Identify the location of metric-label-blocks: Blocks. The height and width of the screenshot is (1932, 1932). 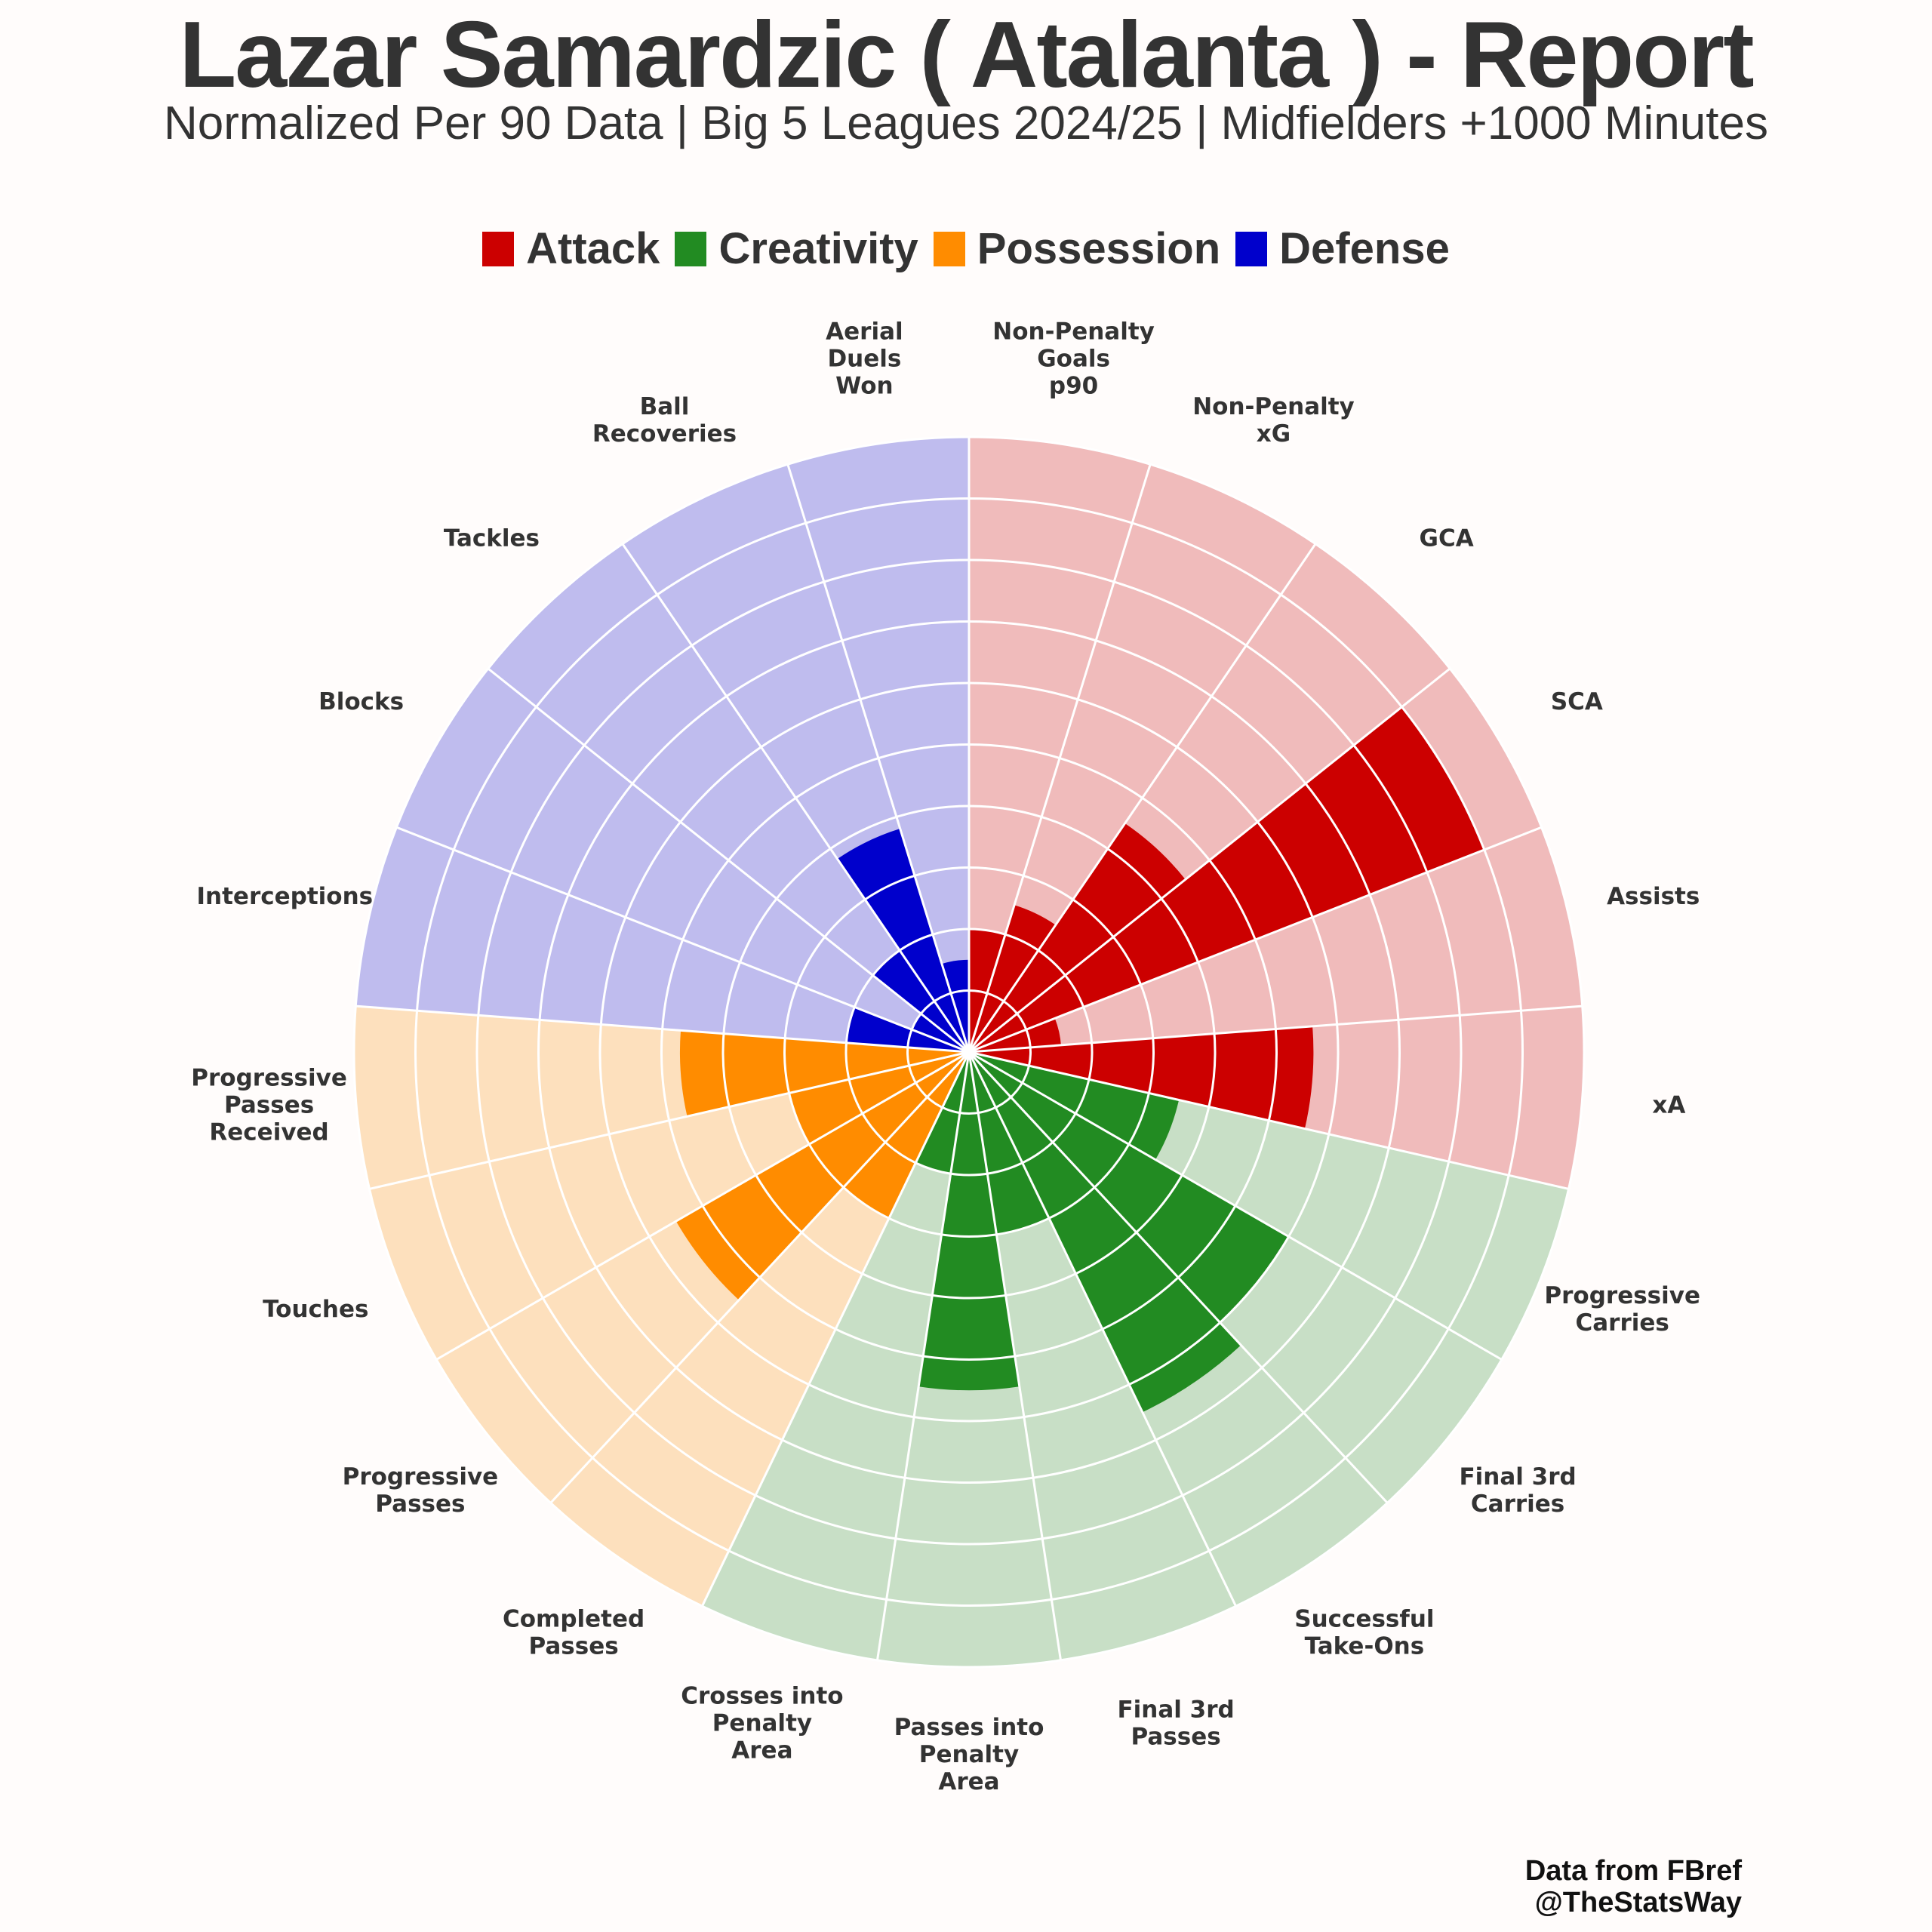
(361, 701).